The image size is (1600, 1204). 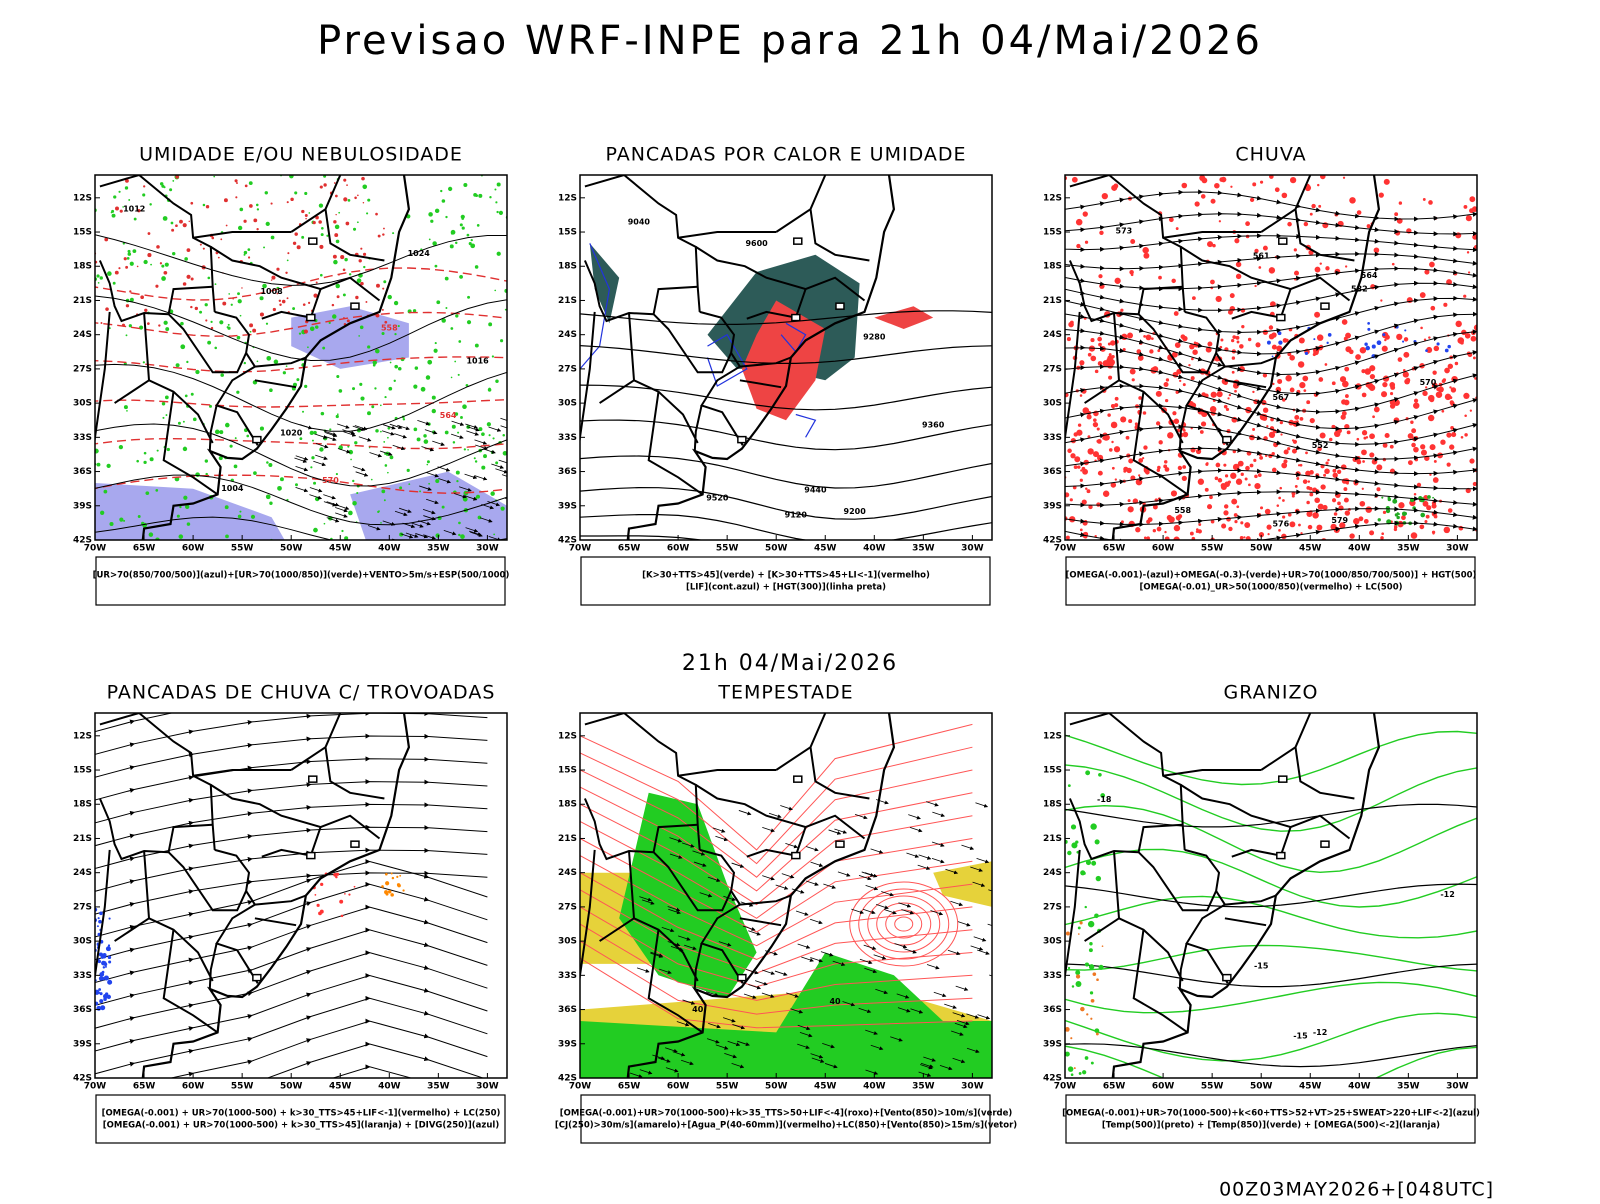 What do you see at coordinates (389, 327) in the screenshot?
I see `contour-label: 558` at bounding box center [389, 327].